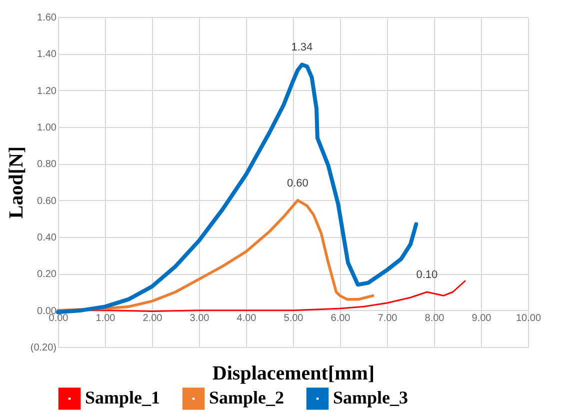 This screenshot has width=573, height=414. What do you see at coordinates (246, 398) in the screenshot?
I see `legend-label: Sample_2` at bounding box center [246, 398].